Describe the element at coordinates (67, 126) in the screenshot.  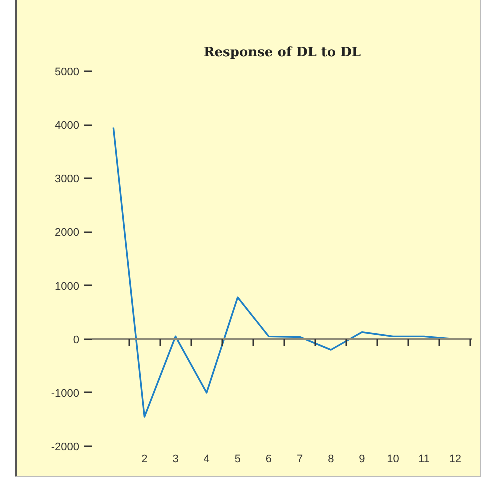
I see `y-tick-label: 4000` at that location.